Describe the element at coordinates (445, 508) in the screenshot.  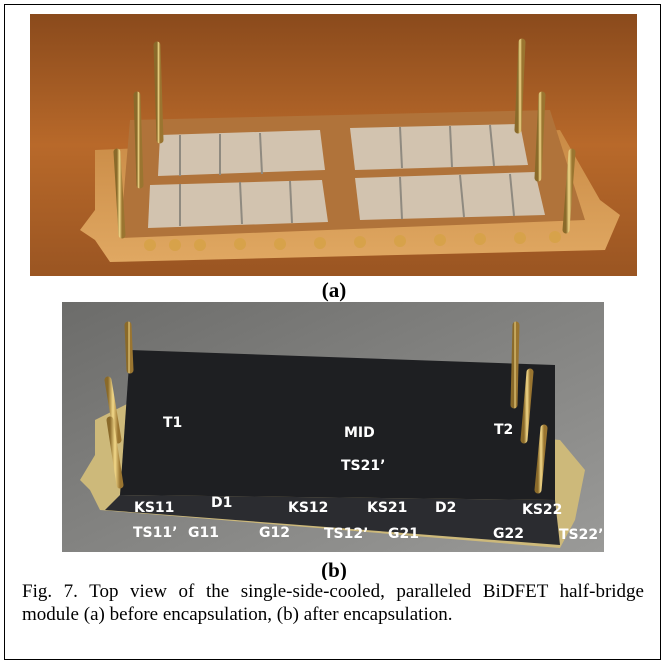
I see `photo-annotation: D2` at that location.